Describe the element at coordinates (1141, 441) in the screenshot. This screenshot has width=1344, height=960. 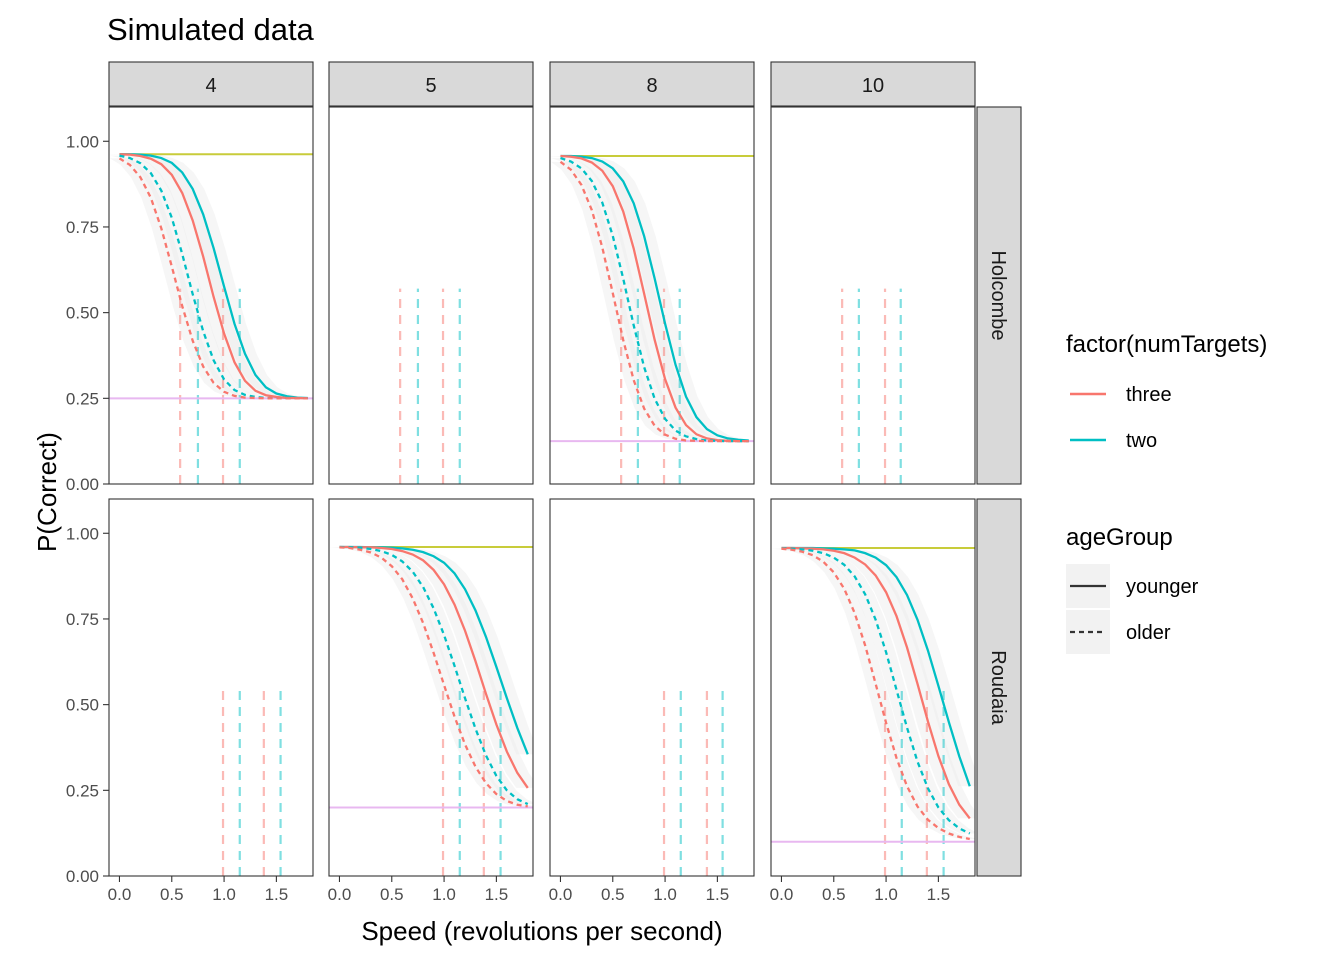
I see `legend-label: two` at that location.